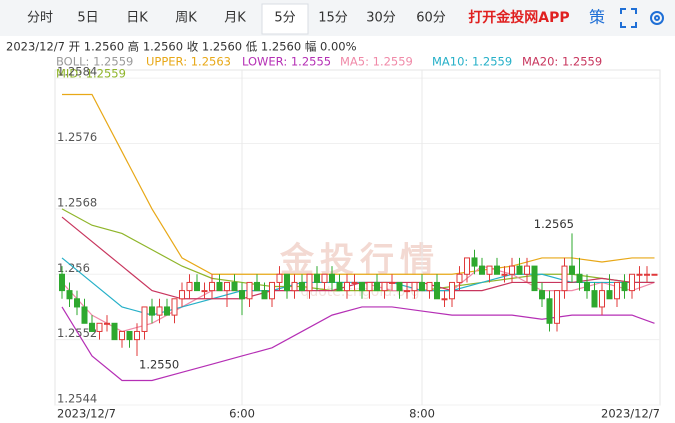  I want to click on tab: 月K, so click(235, 18).